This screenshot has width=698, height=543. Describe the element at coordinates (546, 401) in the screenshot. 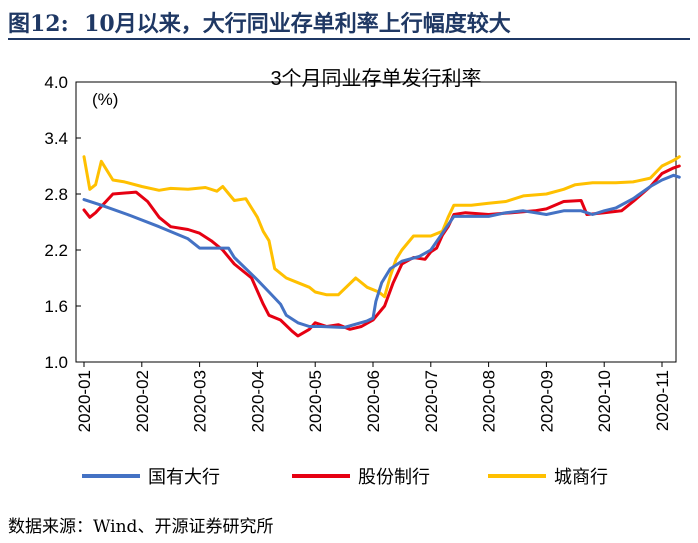

I see `x-tick-label: 2020-09` at that location.